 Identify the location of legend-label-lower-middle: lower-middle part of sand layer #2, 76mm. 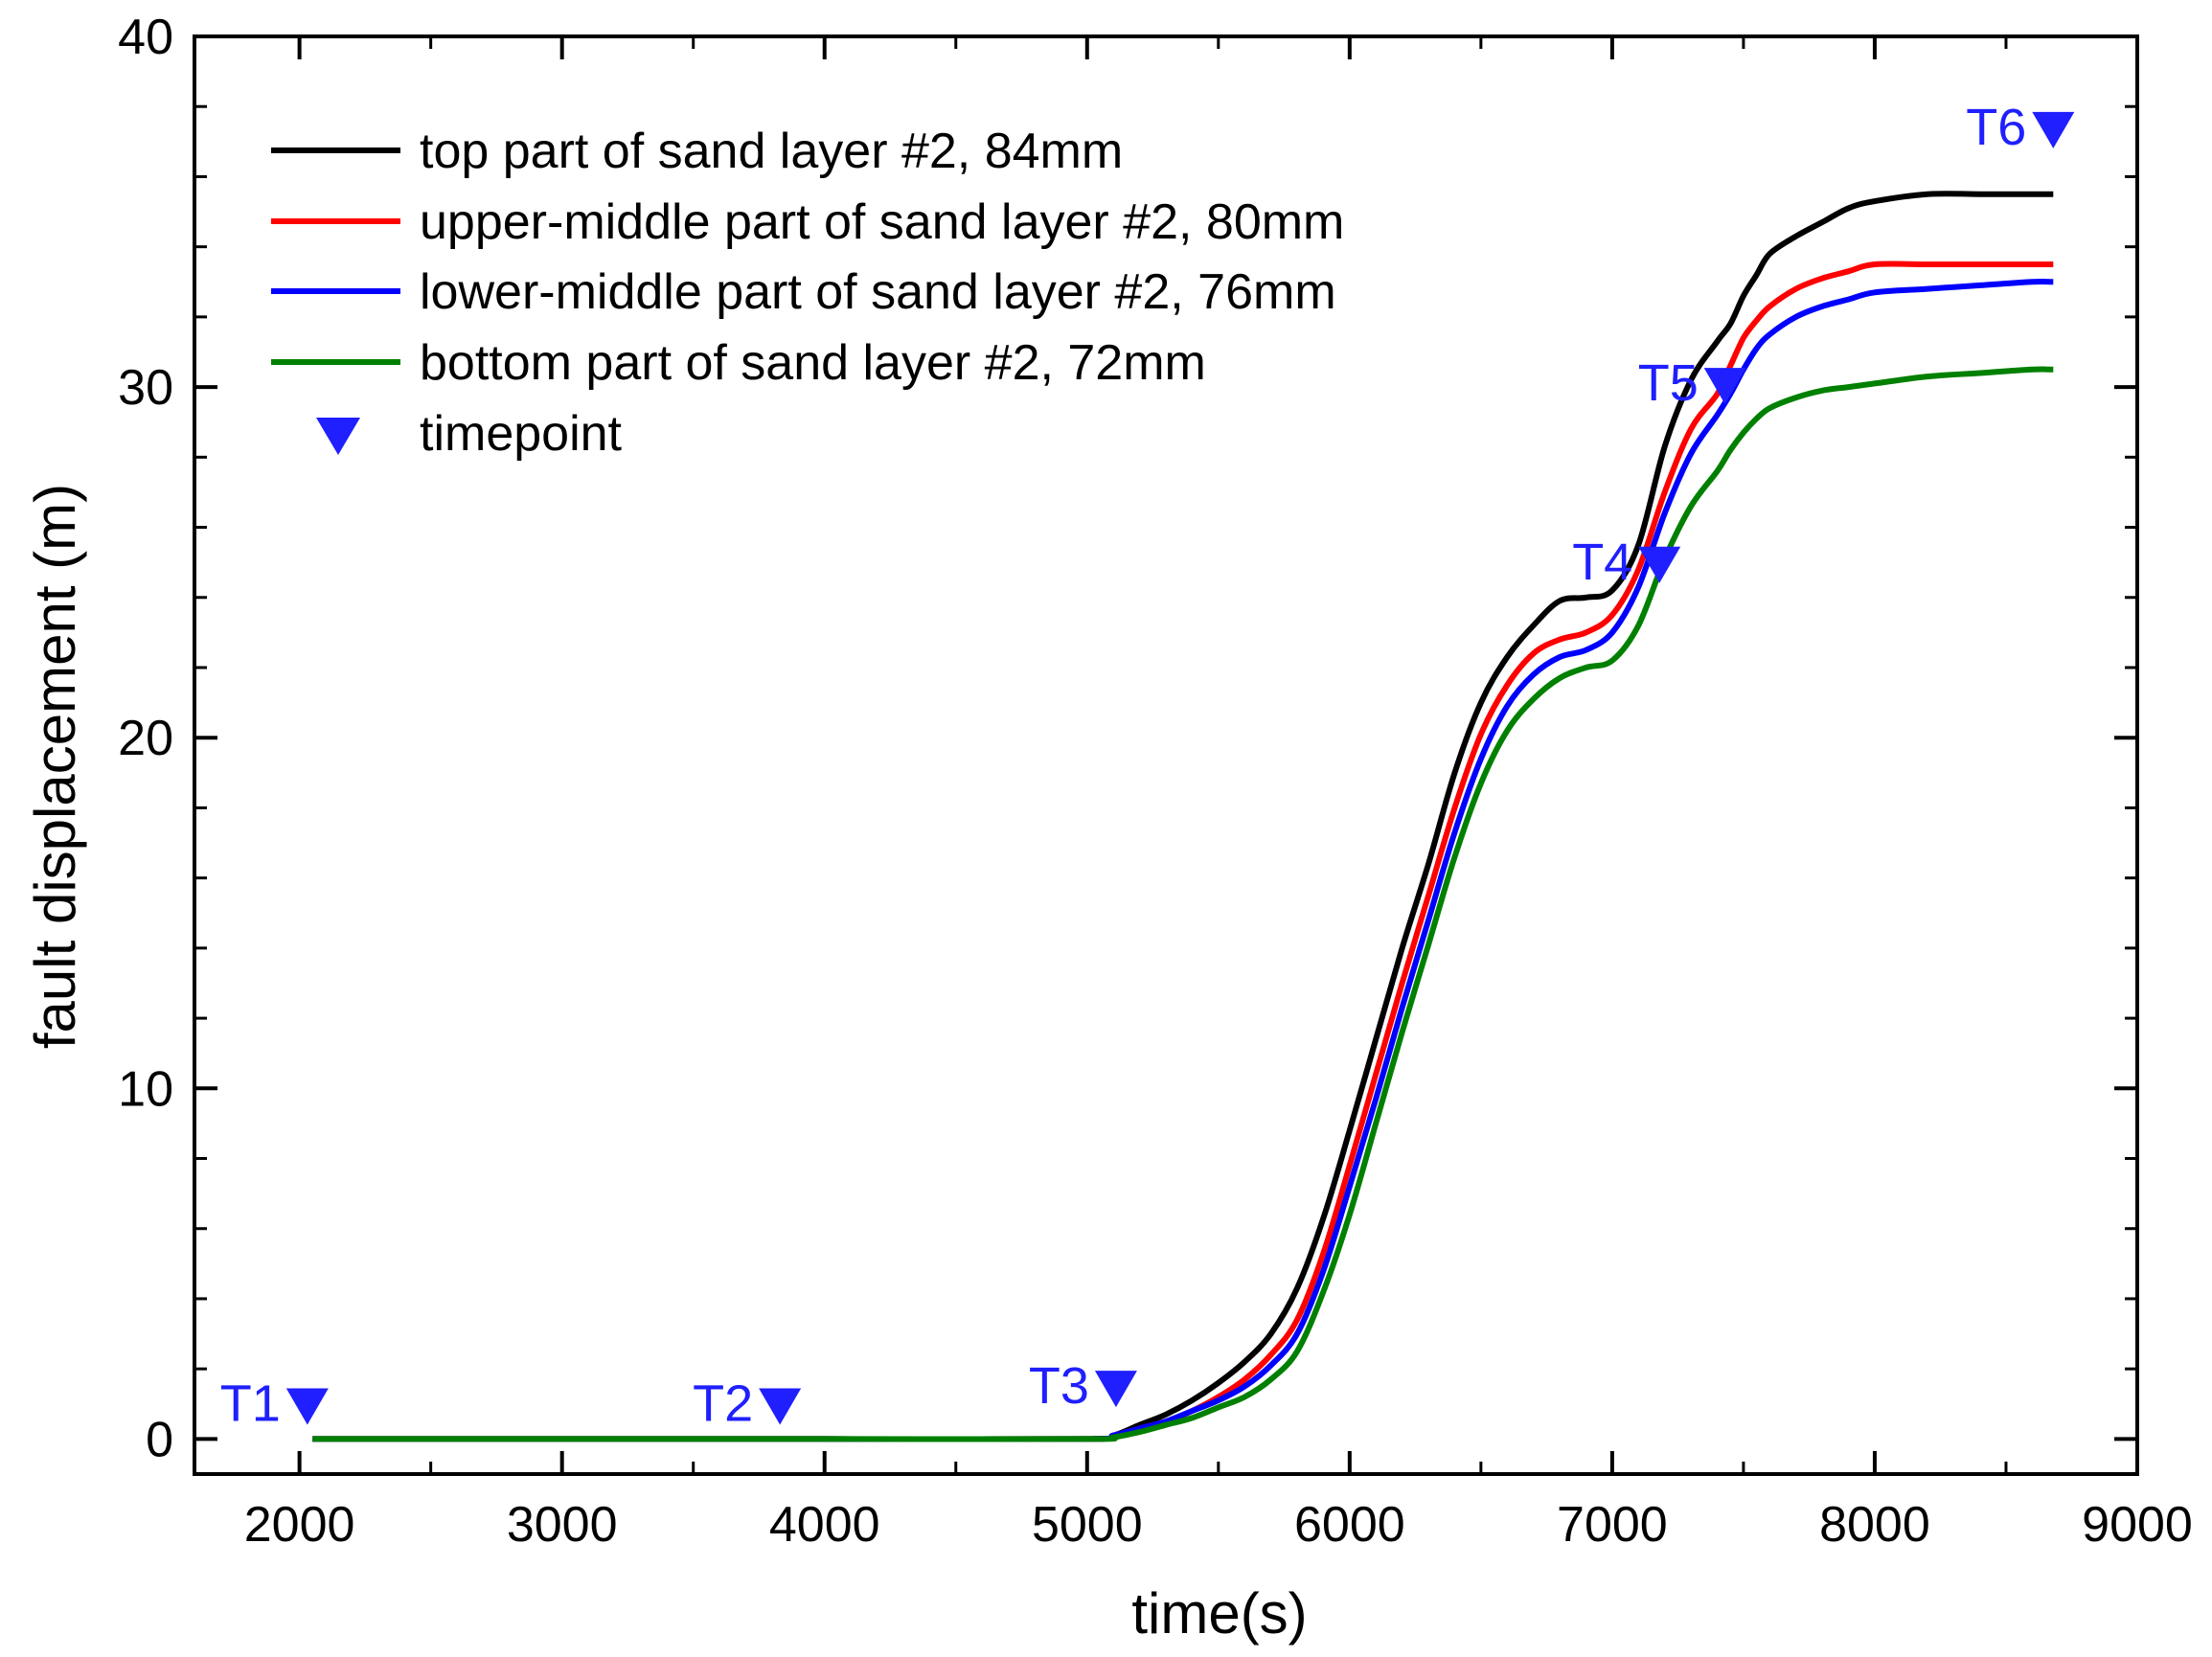
(878, 292).